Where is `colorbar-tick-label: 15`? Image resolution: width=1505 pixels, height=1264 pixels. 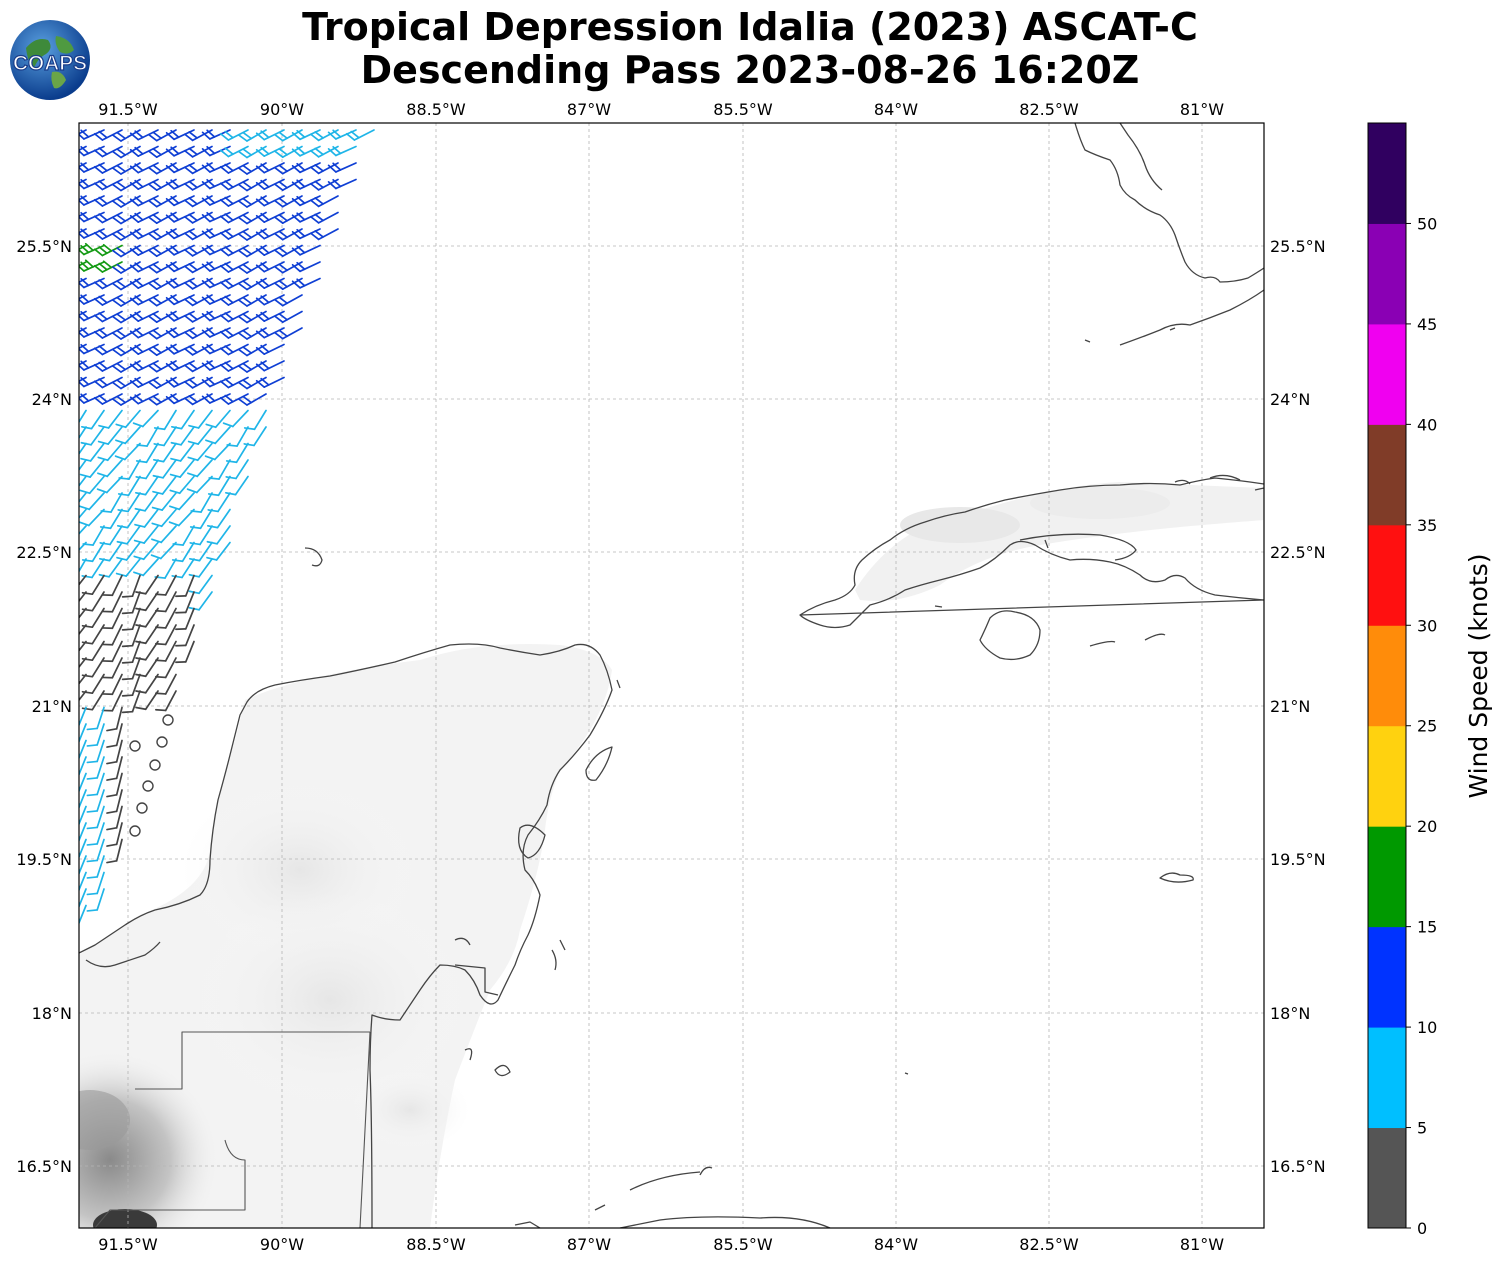
colorbar-tick-label: 15 is located at coordinates (1427, 927).